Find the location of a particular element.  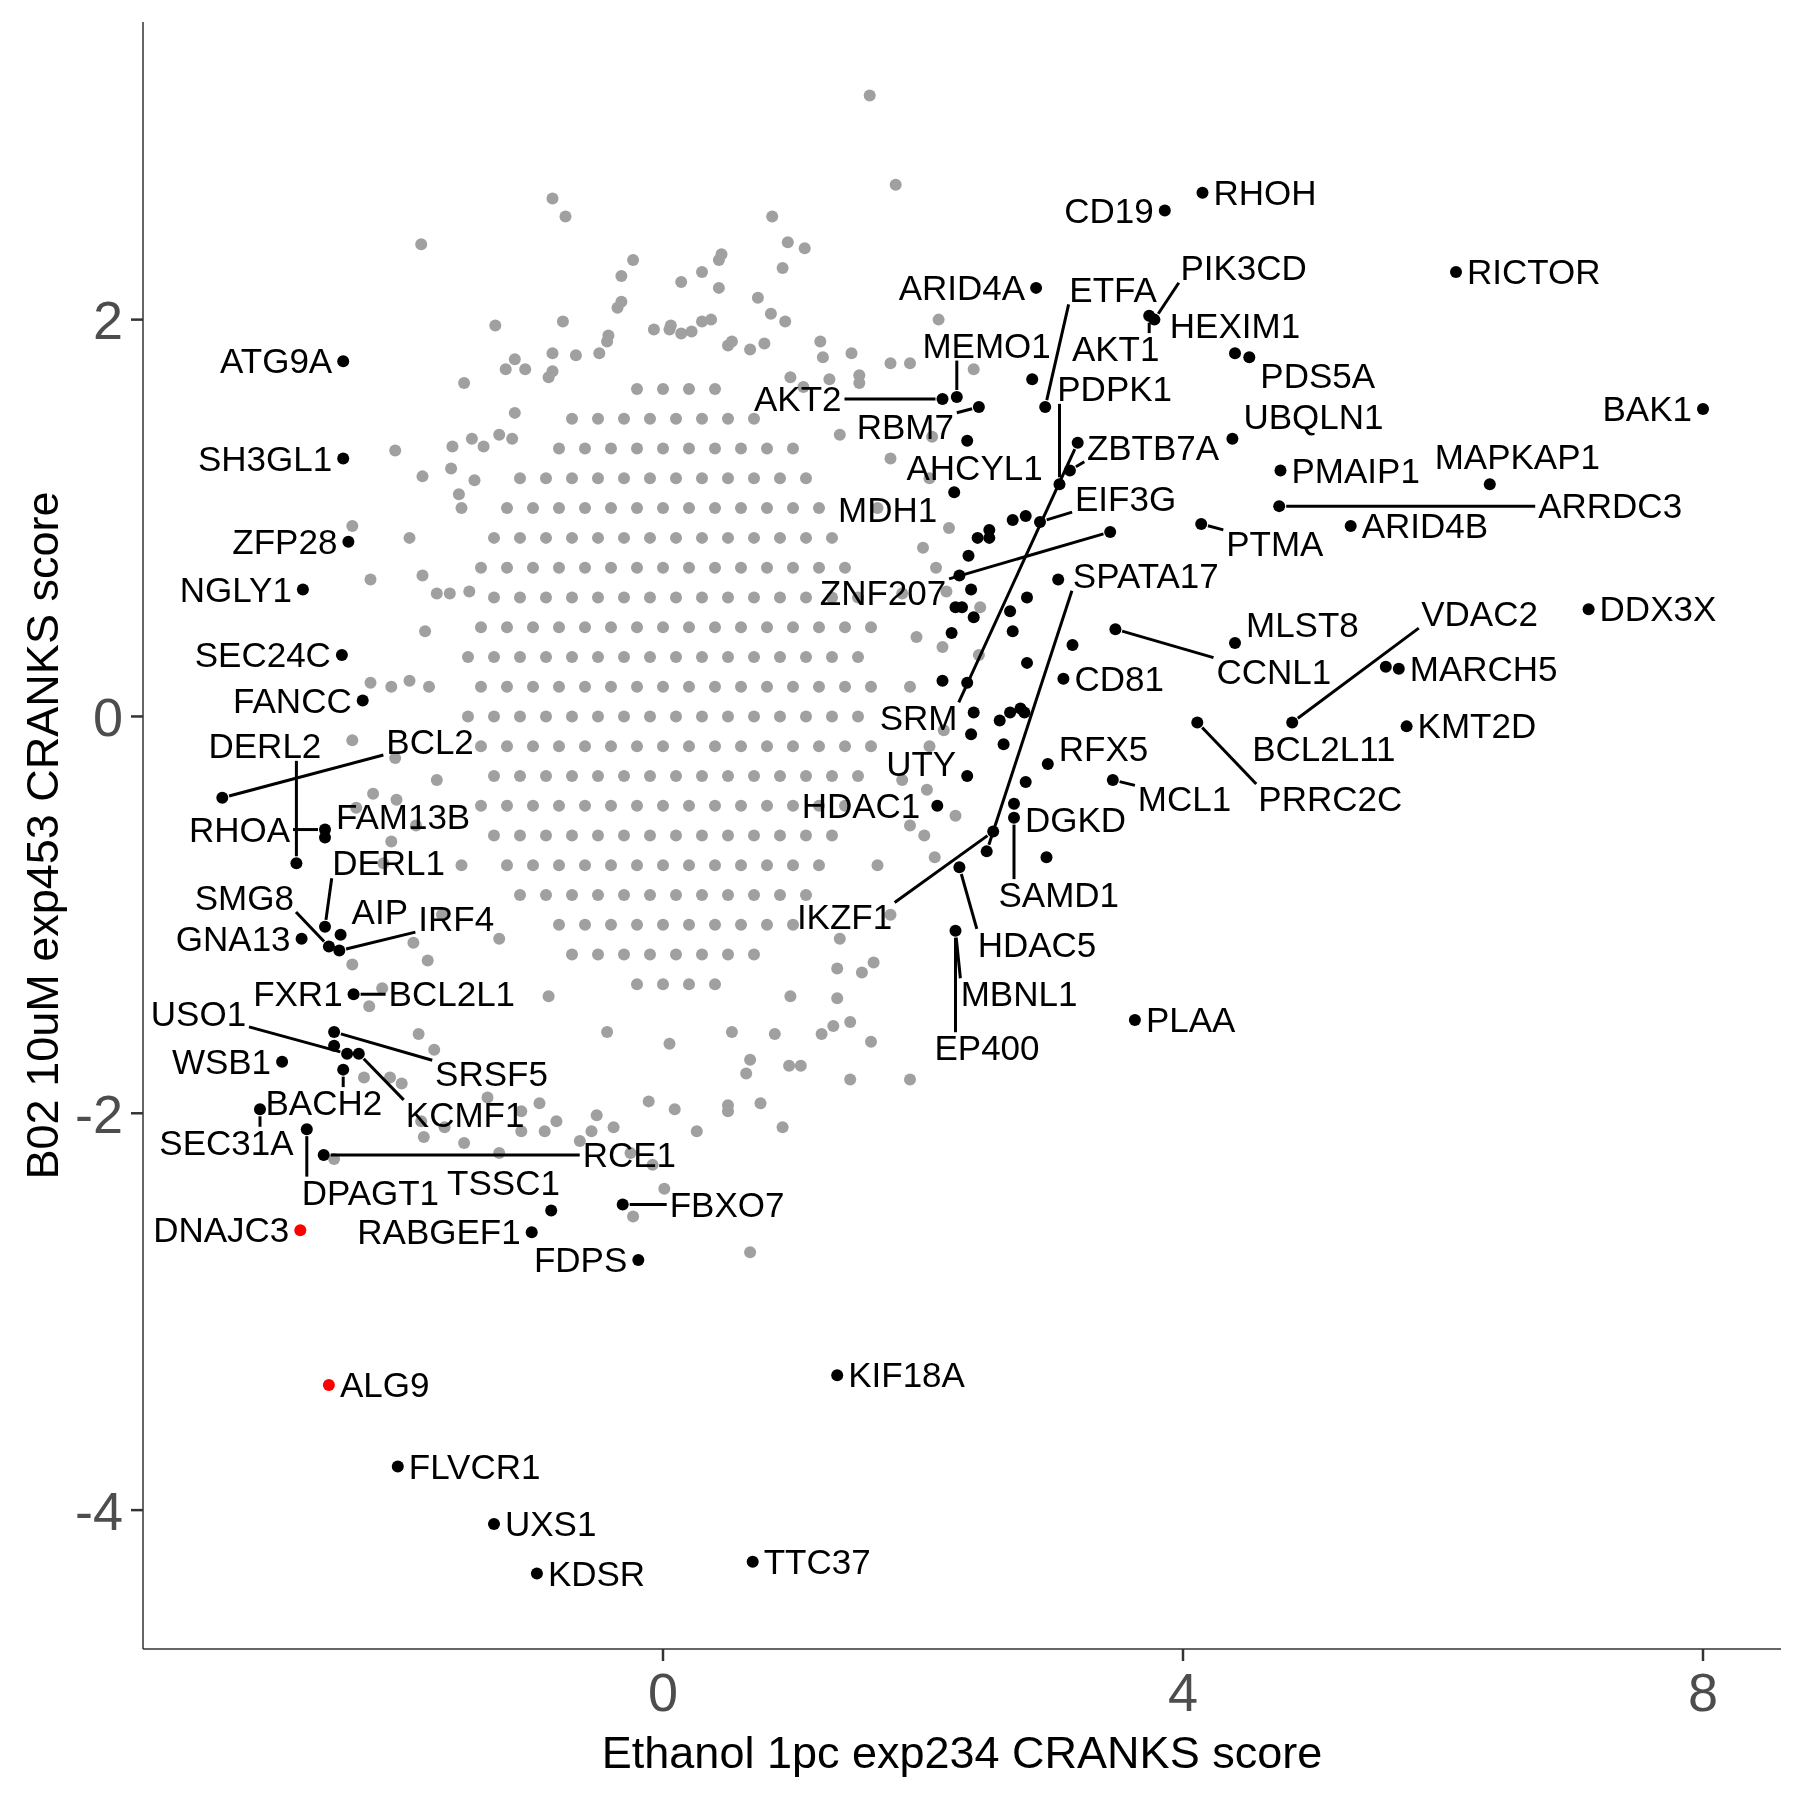

y-tick-label: -4 is located at coordinates (98, 1510).